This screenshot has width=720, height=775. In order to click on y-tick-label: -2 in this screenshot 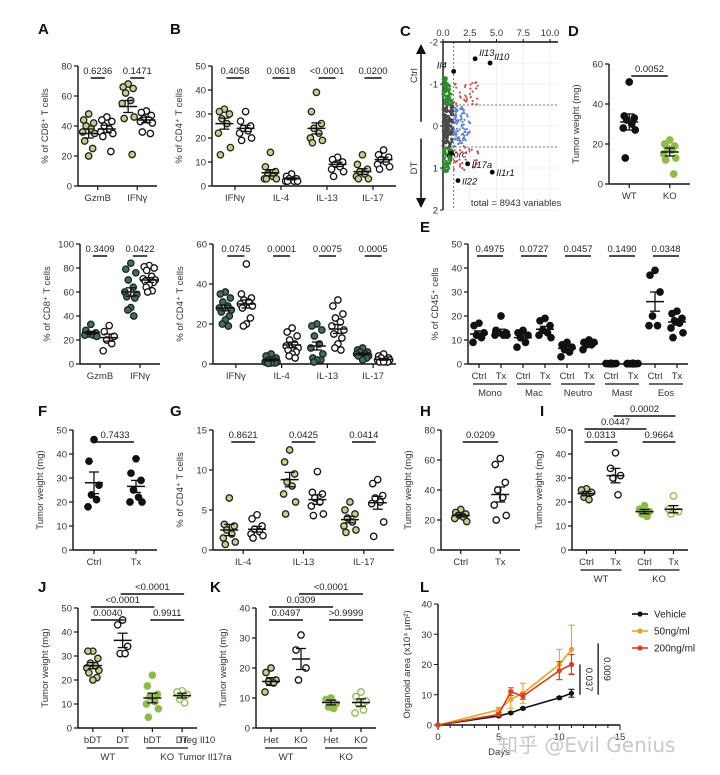, I will do `click(434, 43)`.